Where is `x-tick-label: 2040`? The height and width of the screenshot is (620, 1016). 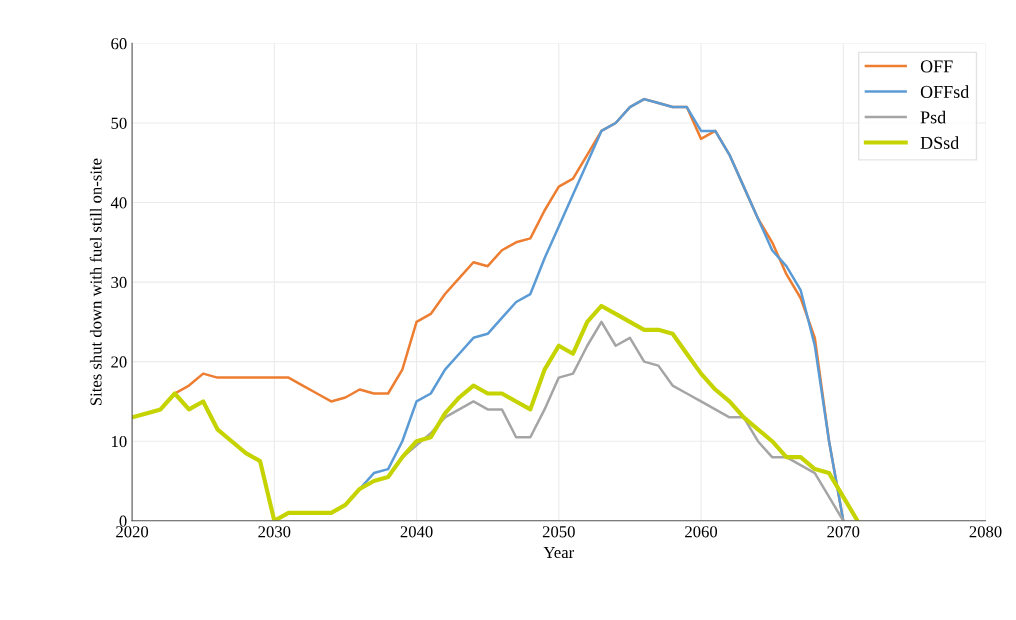
x-tick-label: 2040 is located at coordinates (416, 532).